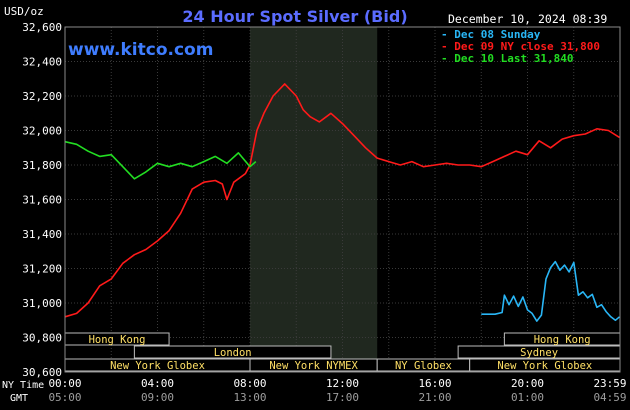 This screenshot has height=410, width=630. What do you see at coordinates (24, 11) in the screenshot?
I see `y-axis-unit-label: USD/oz` at bounding box center [24, 11].